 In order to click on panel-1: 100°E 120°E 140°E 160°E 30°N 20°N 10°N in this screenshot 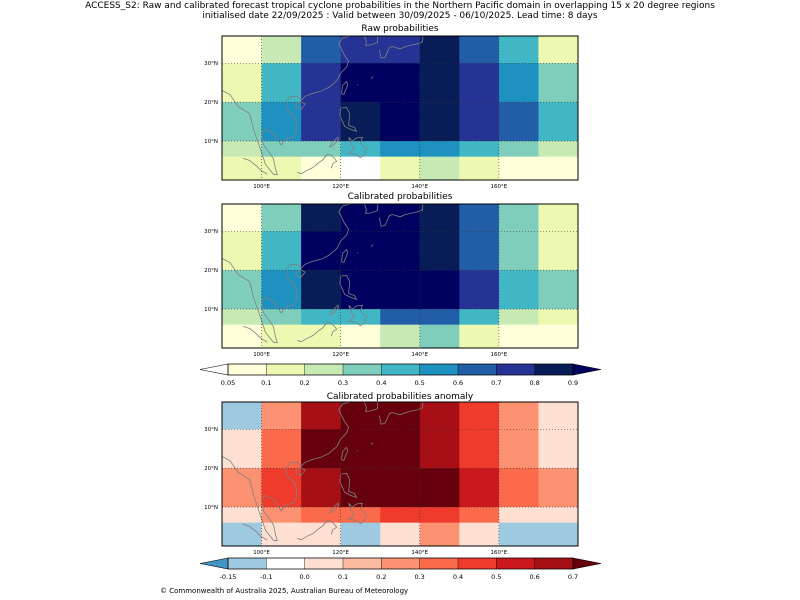, I will do `click(391, 280)`.